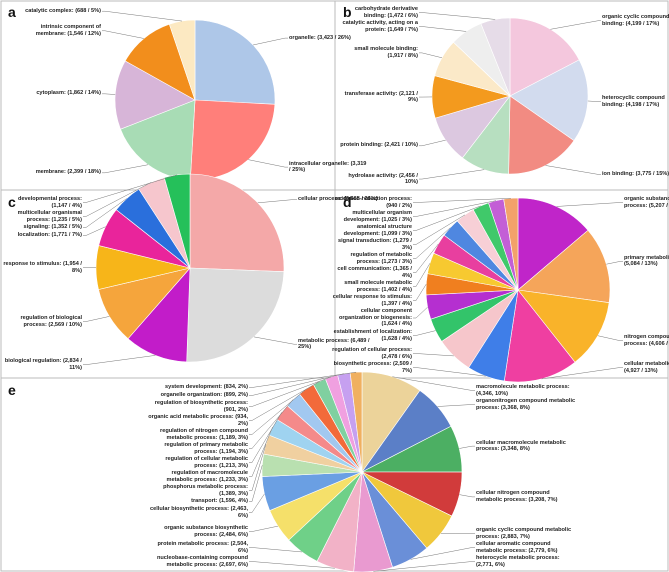 The image size is (669, 572). I want to click on value-label: (5,084 / 13%), so click(641, 264).